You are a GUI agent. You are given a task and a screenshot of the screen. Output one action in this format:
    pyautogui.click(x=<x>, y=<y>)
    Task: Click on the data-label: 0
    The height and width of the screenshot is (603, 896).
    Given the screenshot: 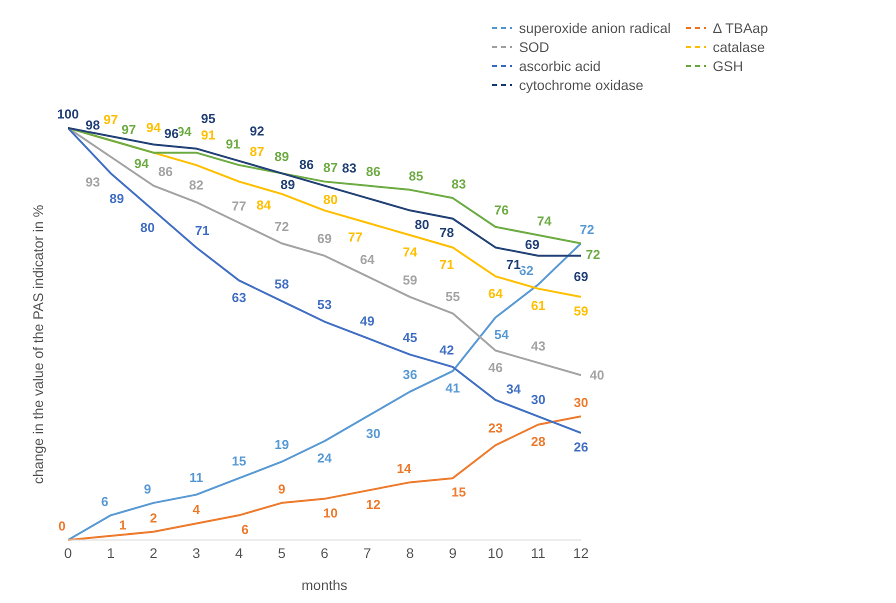 What is the action you would take?
    pyautogui.click(x=62, y=526)
    